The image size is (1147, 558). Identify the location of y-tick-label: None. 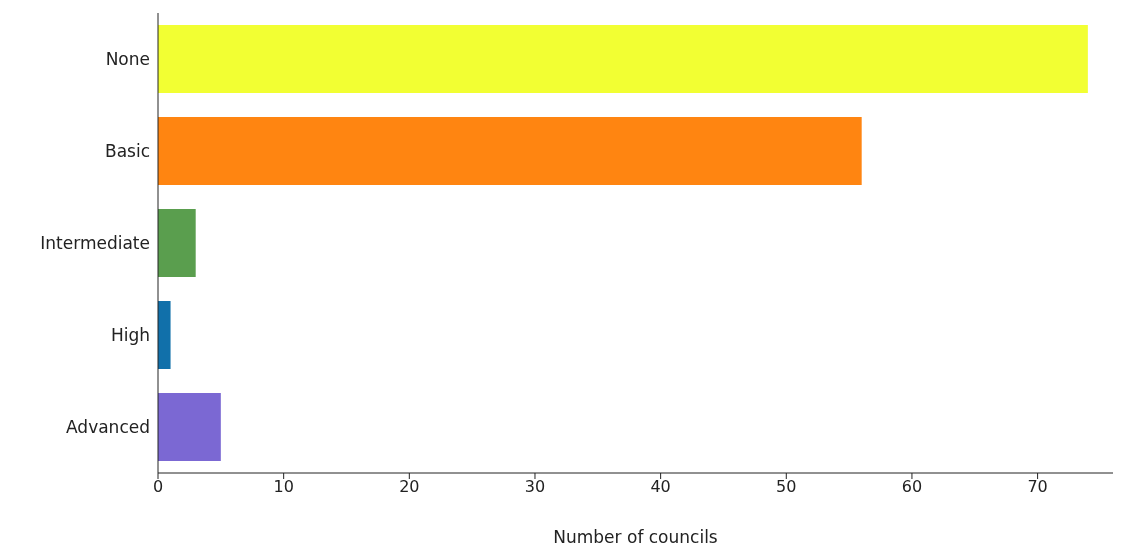
(127, 59).